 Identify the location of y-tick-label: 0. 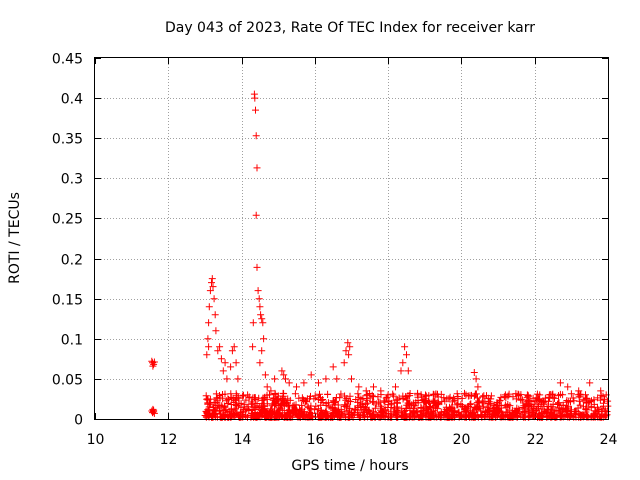
(78, 421).